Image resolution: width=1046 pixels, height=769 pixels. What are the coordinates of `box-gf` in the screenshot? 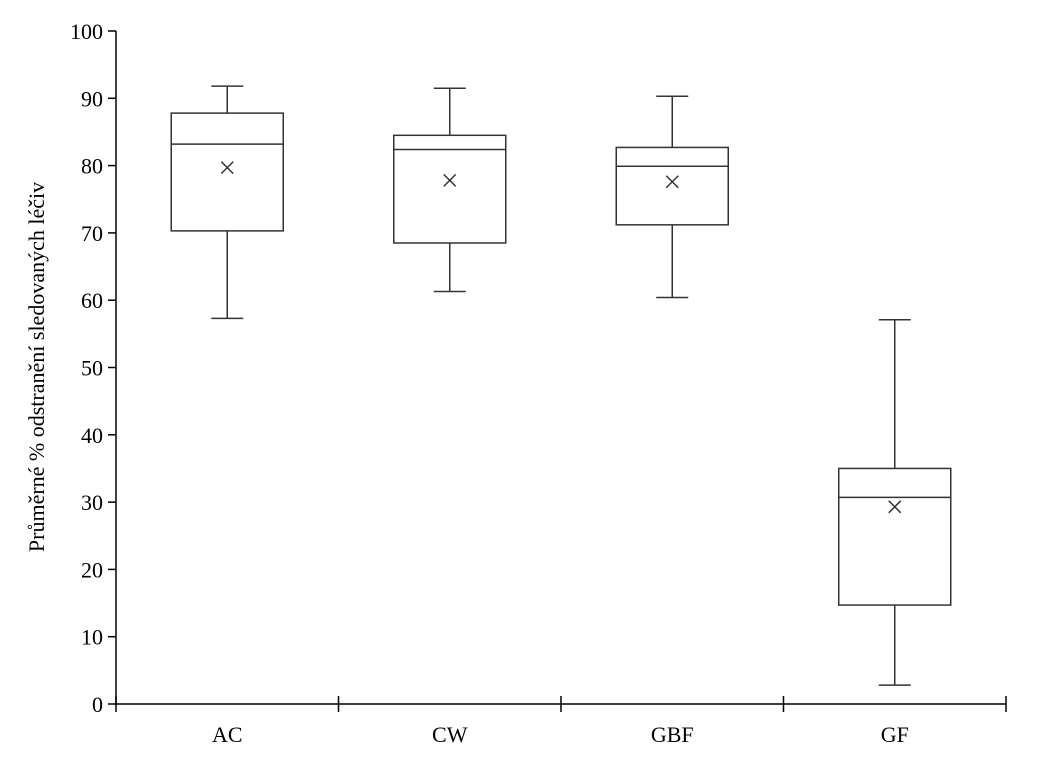 It's located at (895, 502).